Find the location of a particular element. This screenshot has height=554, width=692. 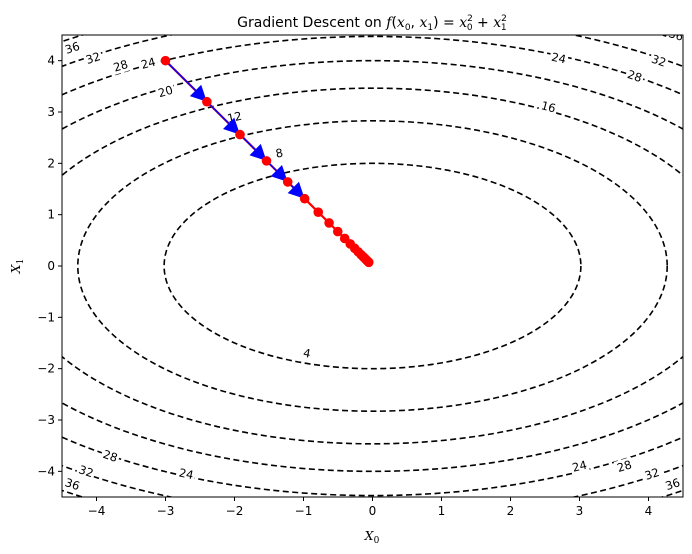

x-tick-label: 3 is located at coordinates (580, 511).